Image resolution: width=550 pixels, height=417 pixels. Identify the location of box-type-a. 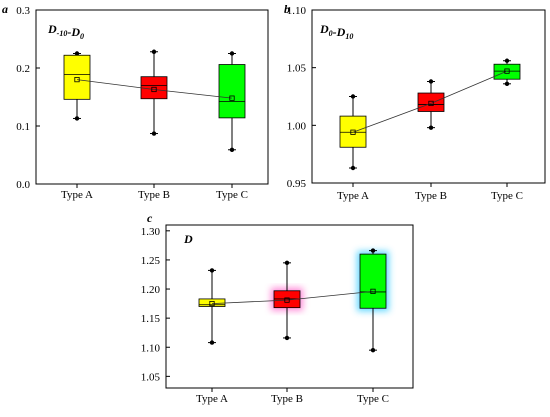
(353, 132).